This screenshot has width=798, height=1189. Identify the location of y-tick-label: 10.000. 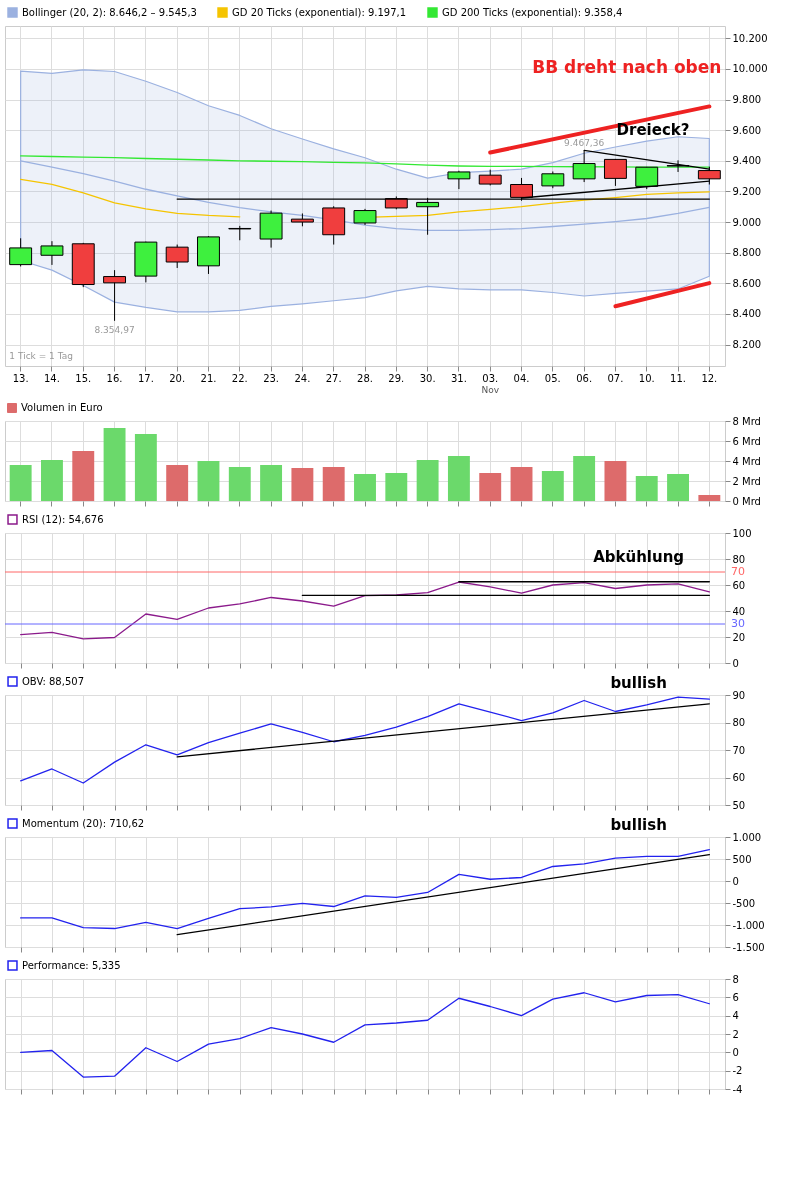
(750, 69).